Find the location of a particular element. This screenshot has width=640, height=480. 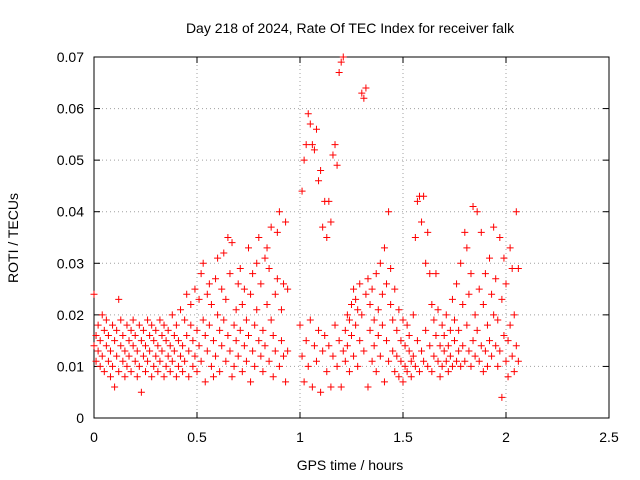

y-tick-label: 0.05 is located at coordinates (70, 160).